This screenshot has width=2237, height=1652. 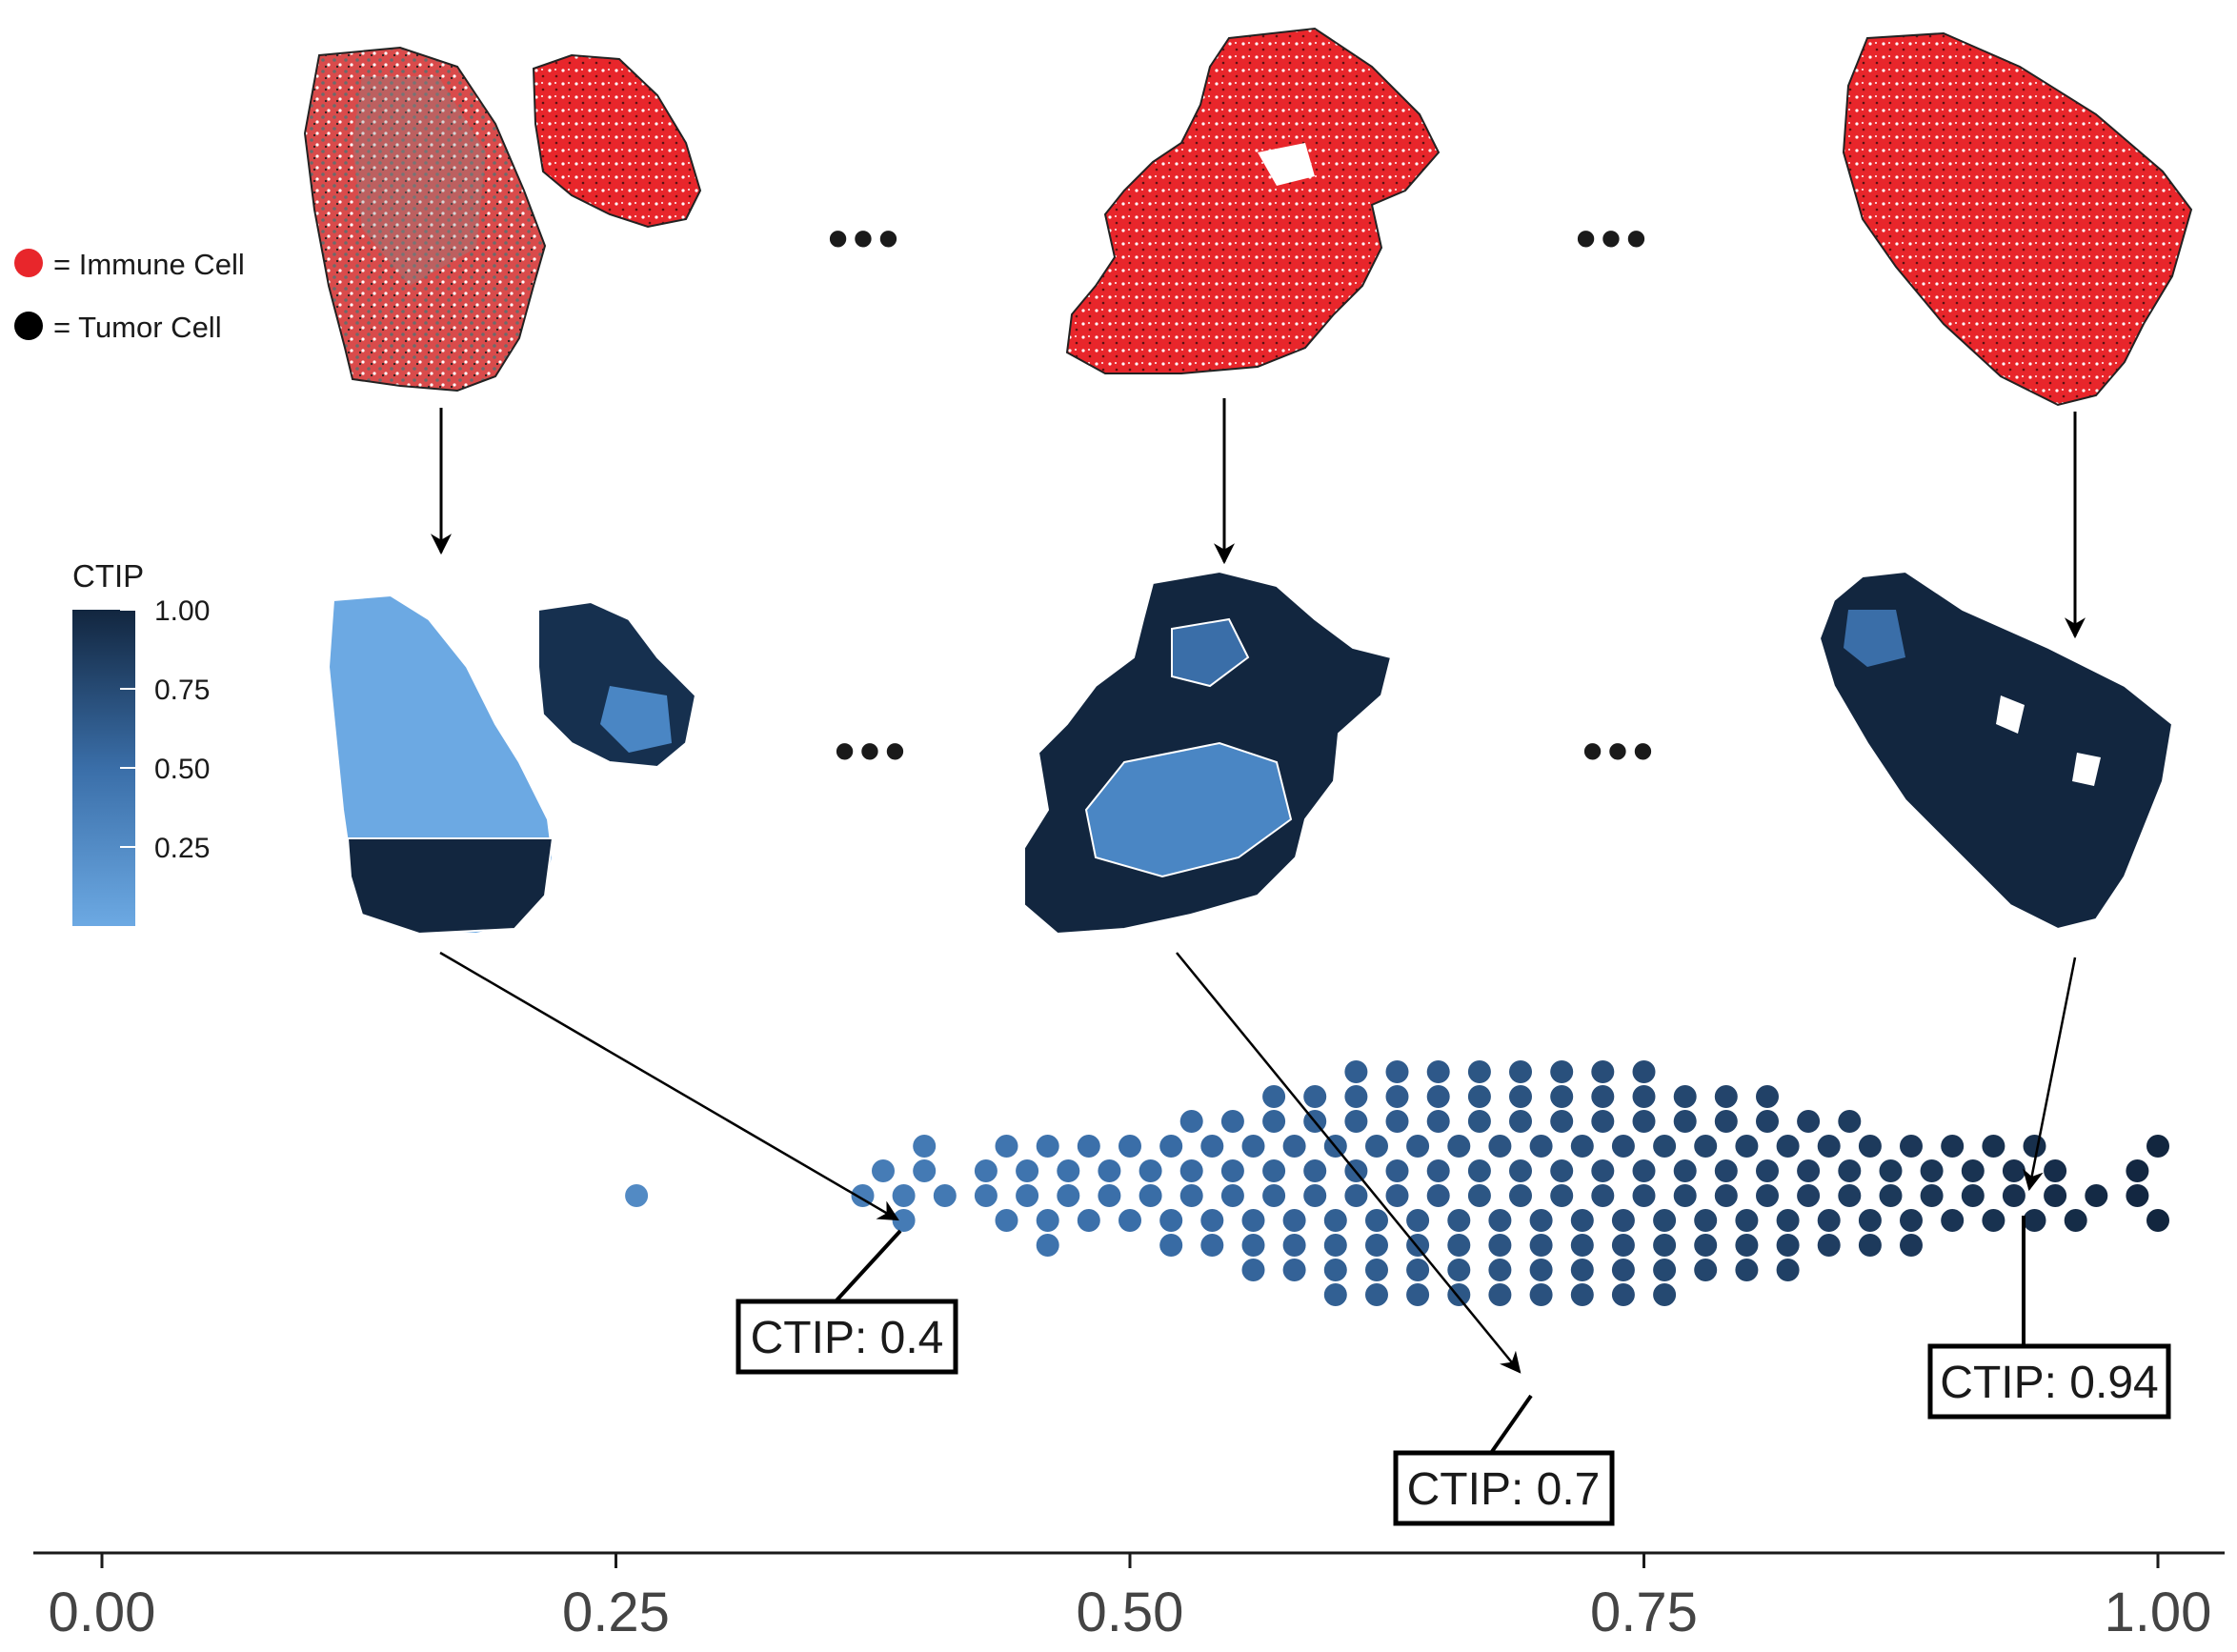 What do you see at coordinates (1130, 1612) in the screenshot?
I see `x-tick-label: 0.50` at bounding box center [1130, 1612].